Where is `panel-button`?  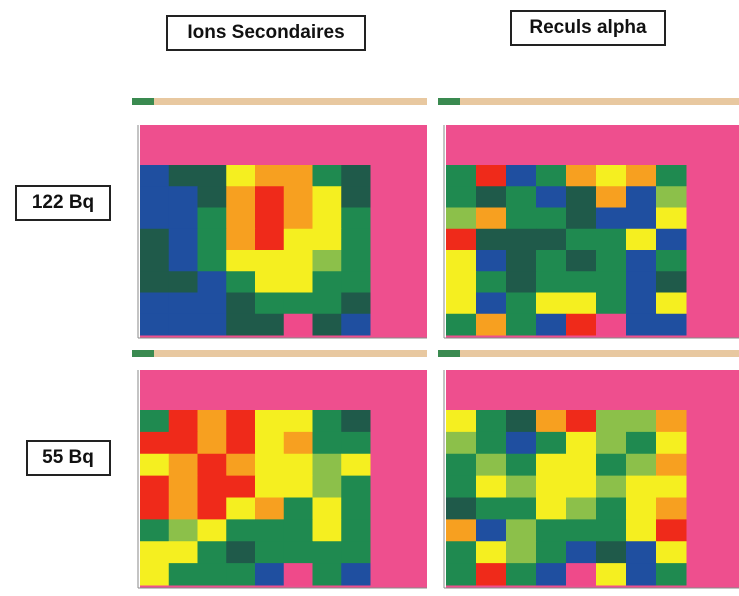 panel-button is located at coordinates (143, 101).